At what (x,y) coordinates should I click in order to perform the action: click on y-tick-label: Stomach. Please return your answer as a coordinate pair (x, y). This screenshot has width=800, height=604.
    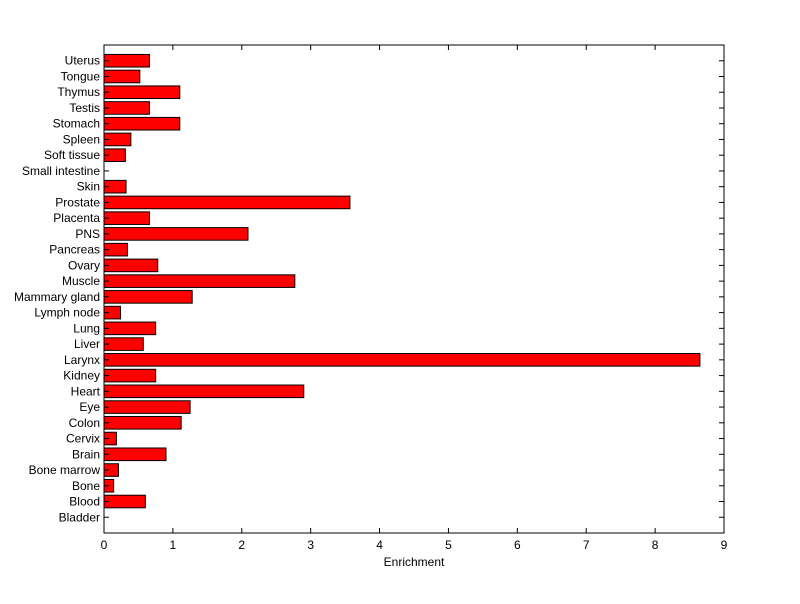
    Looking at the image, I should click on (76, 124).